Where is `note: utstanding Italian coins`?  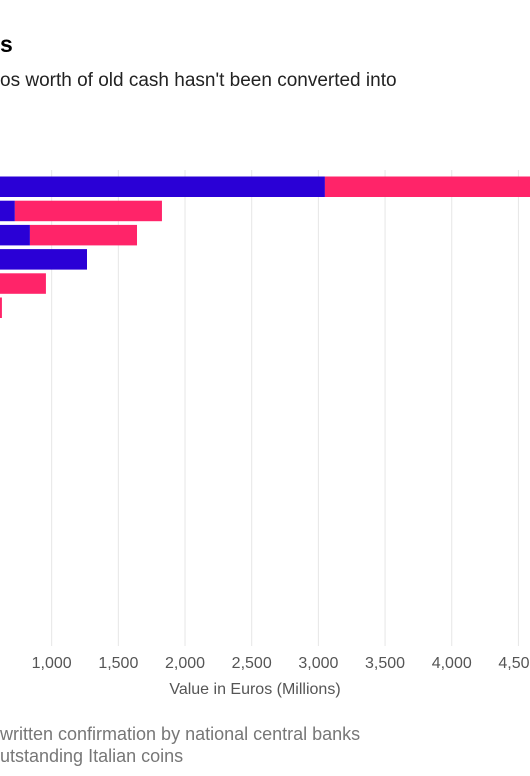
note: utstanding Italian coins is located at coordinates (91, 756).